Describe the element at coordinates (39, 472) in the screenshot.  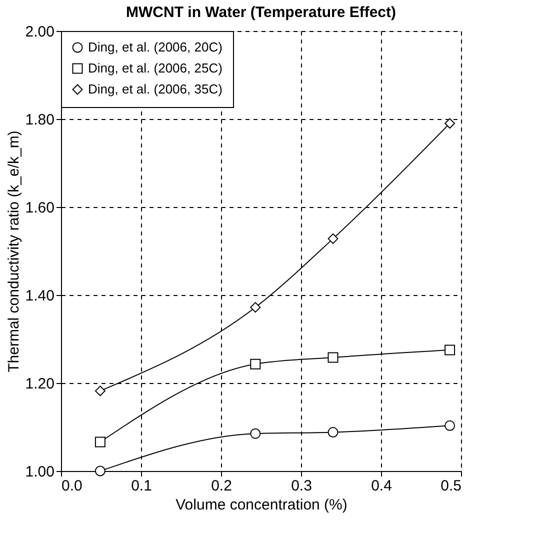
I see `y-tick-label: 1.00` at that location.